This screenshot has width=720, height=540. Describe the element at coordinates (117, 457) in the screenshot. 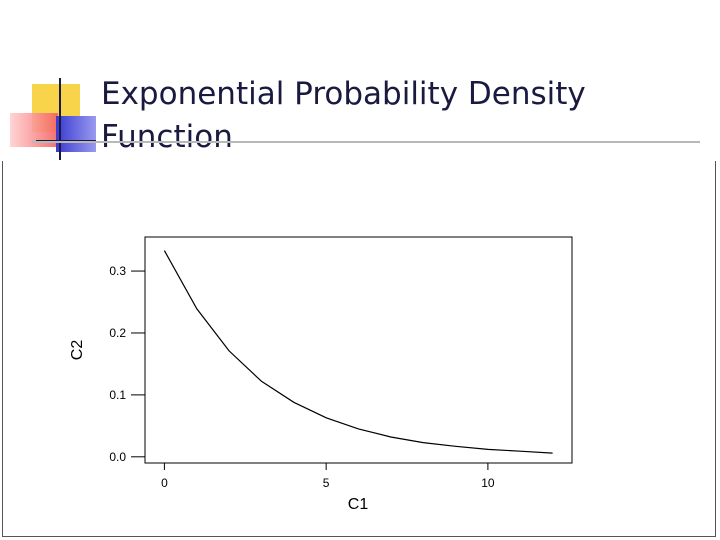

I see `y-tick-label: 0.0` at that location.